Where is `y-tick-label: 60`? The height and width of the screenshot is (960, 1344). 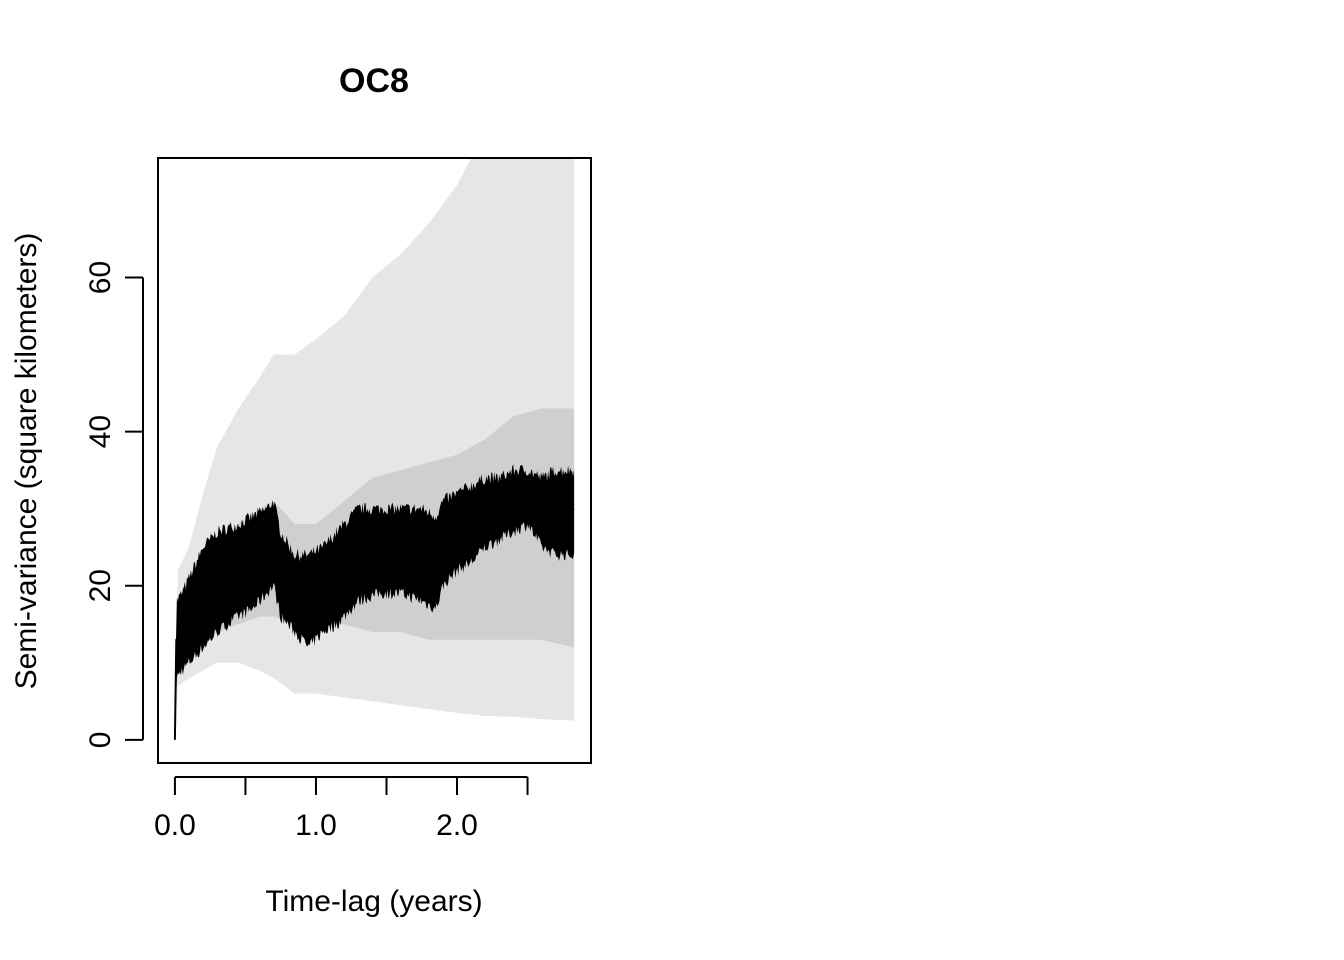 y-tick-label: 60 is located at coordinates (100, 277).